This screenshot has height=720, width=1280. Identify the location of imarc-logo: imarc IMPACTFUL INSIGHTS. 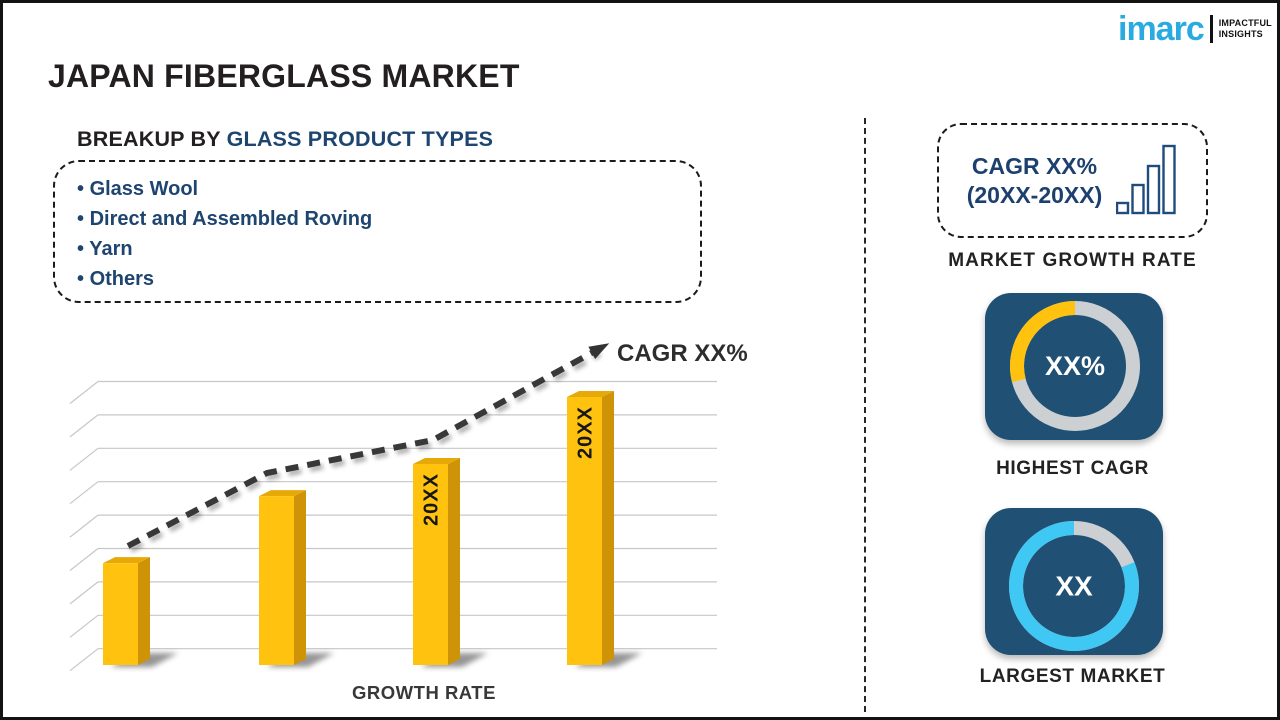
(1195, 29).